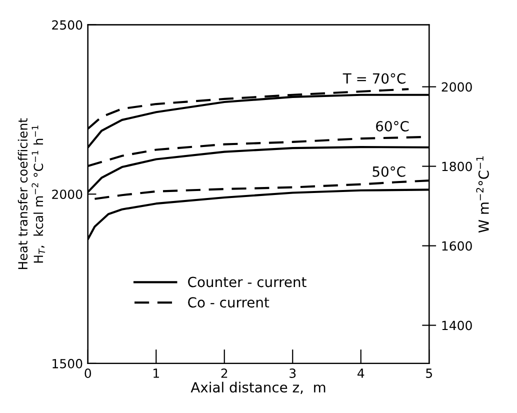  What do you see at coordinates (67, 25) in the screenshot?
I see `y-tick-label: 2500` at bounding box center [67, 25].